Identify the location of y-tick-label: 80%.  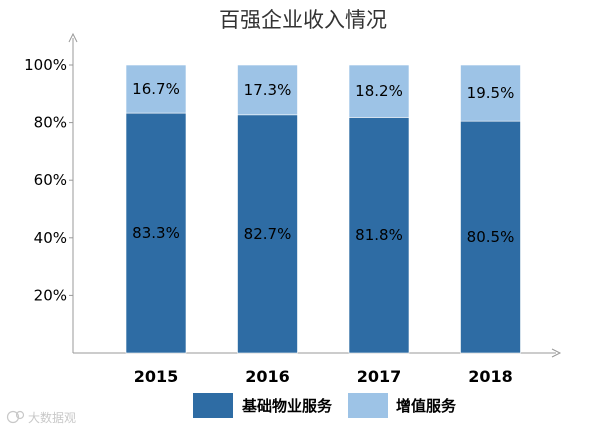
(50, 123).